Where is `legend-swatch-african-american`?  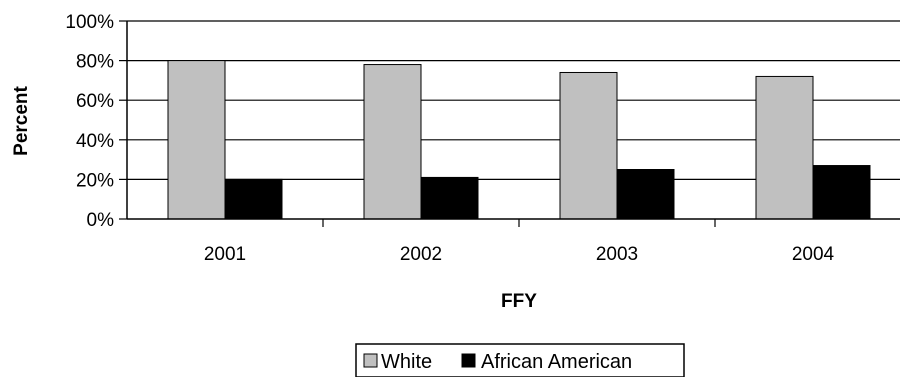
legend-swatch-african-american is located at coordinates (468, 360).